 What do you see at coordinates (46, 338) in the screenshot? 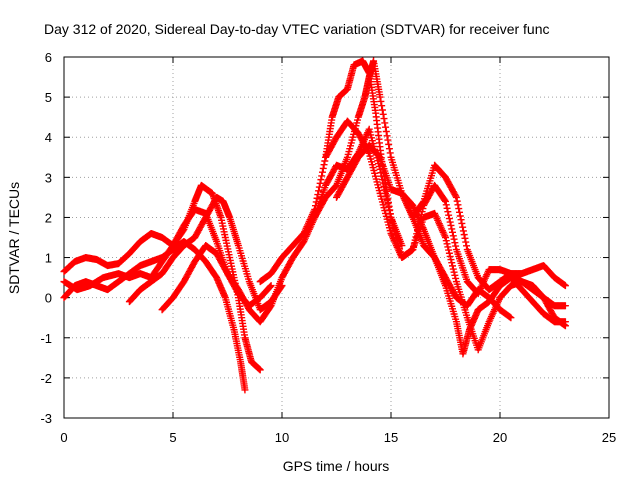
I see `y-tick-label: -1` at bounding box center [46, 338].